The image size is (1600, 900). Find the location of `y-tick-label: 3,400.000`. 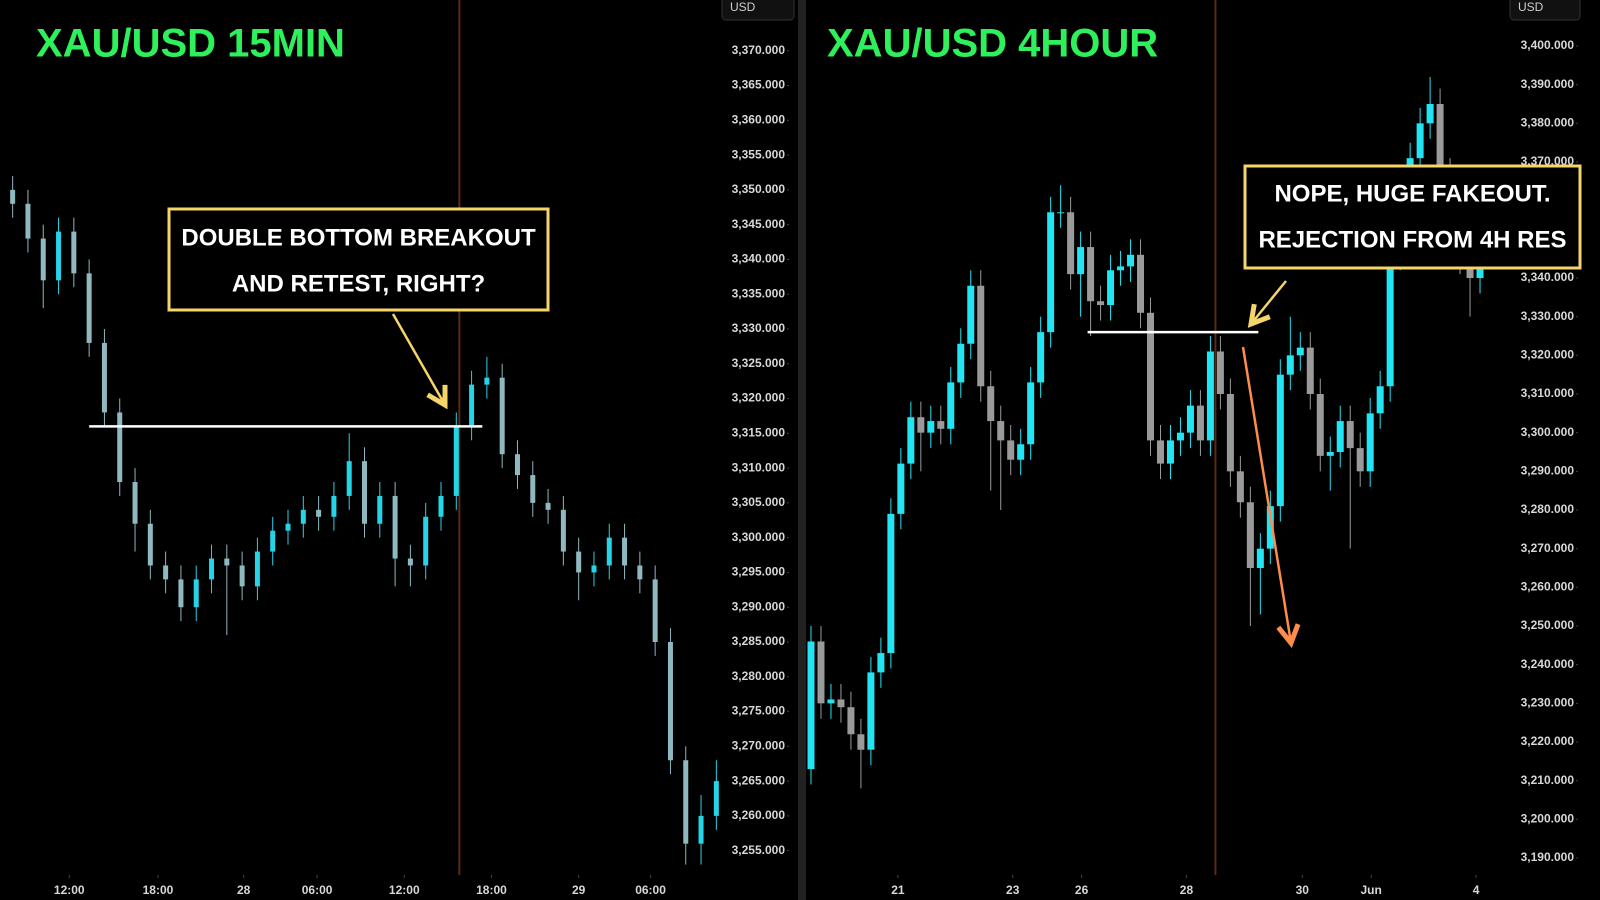

y-tick-label: 3,400.000 is located at coordinates (1548, 45).